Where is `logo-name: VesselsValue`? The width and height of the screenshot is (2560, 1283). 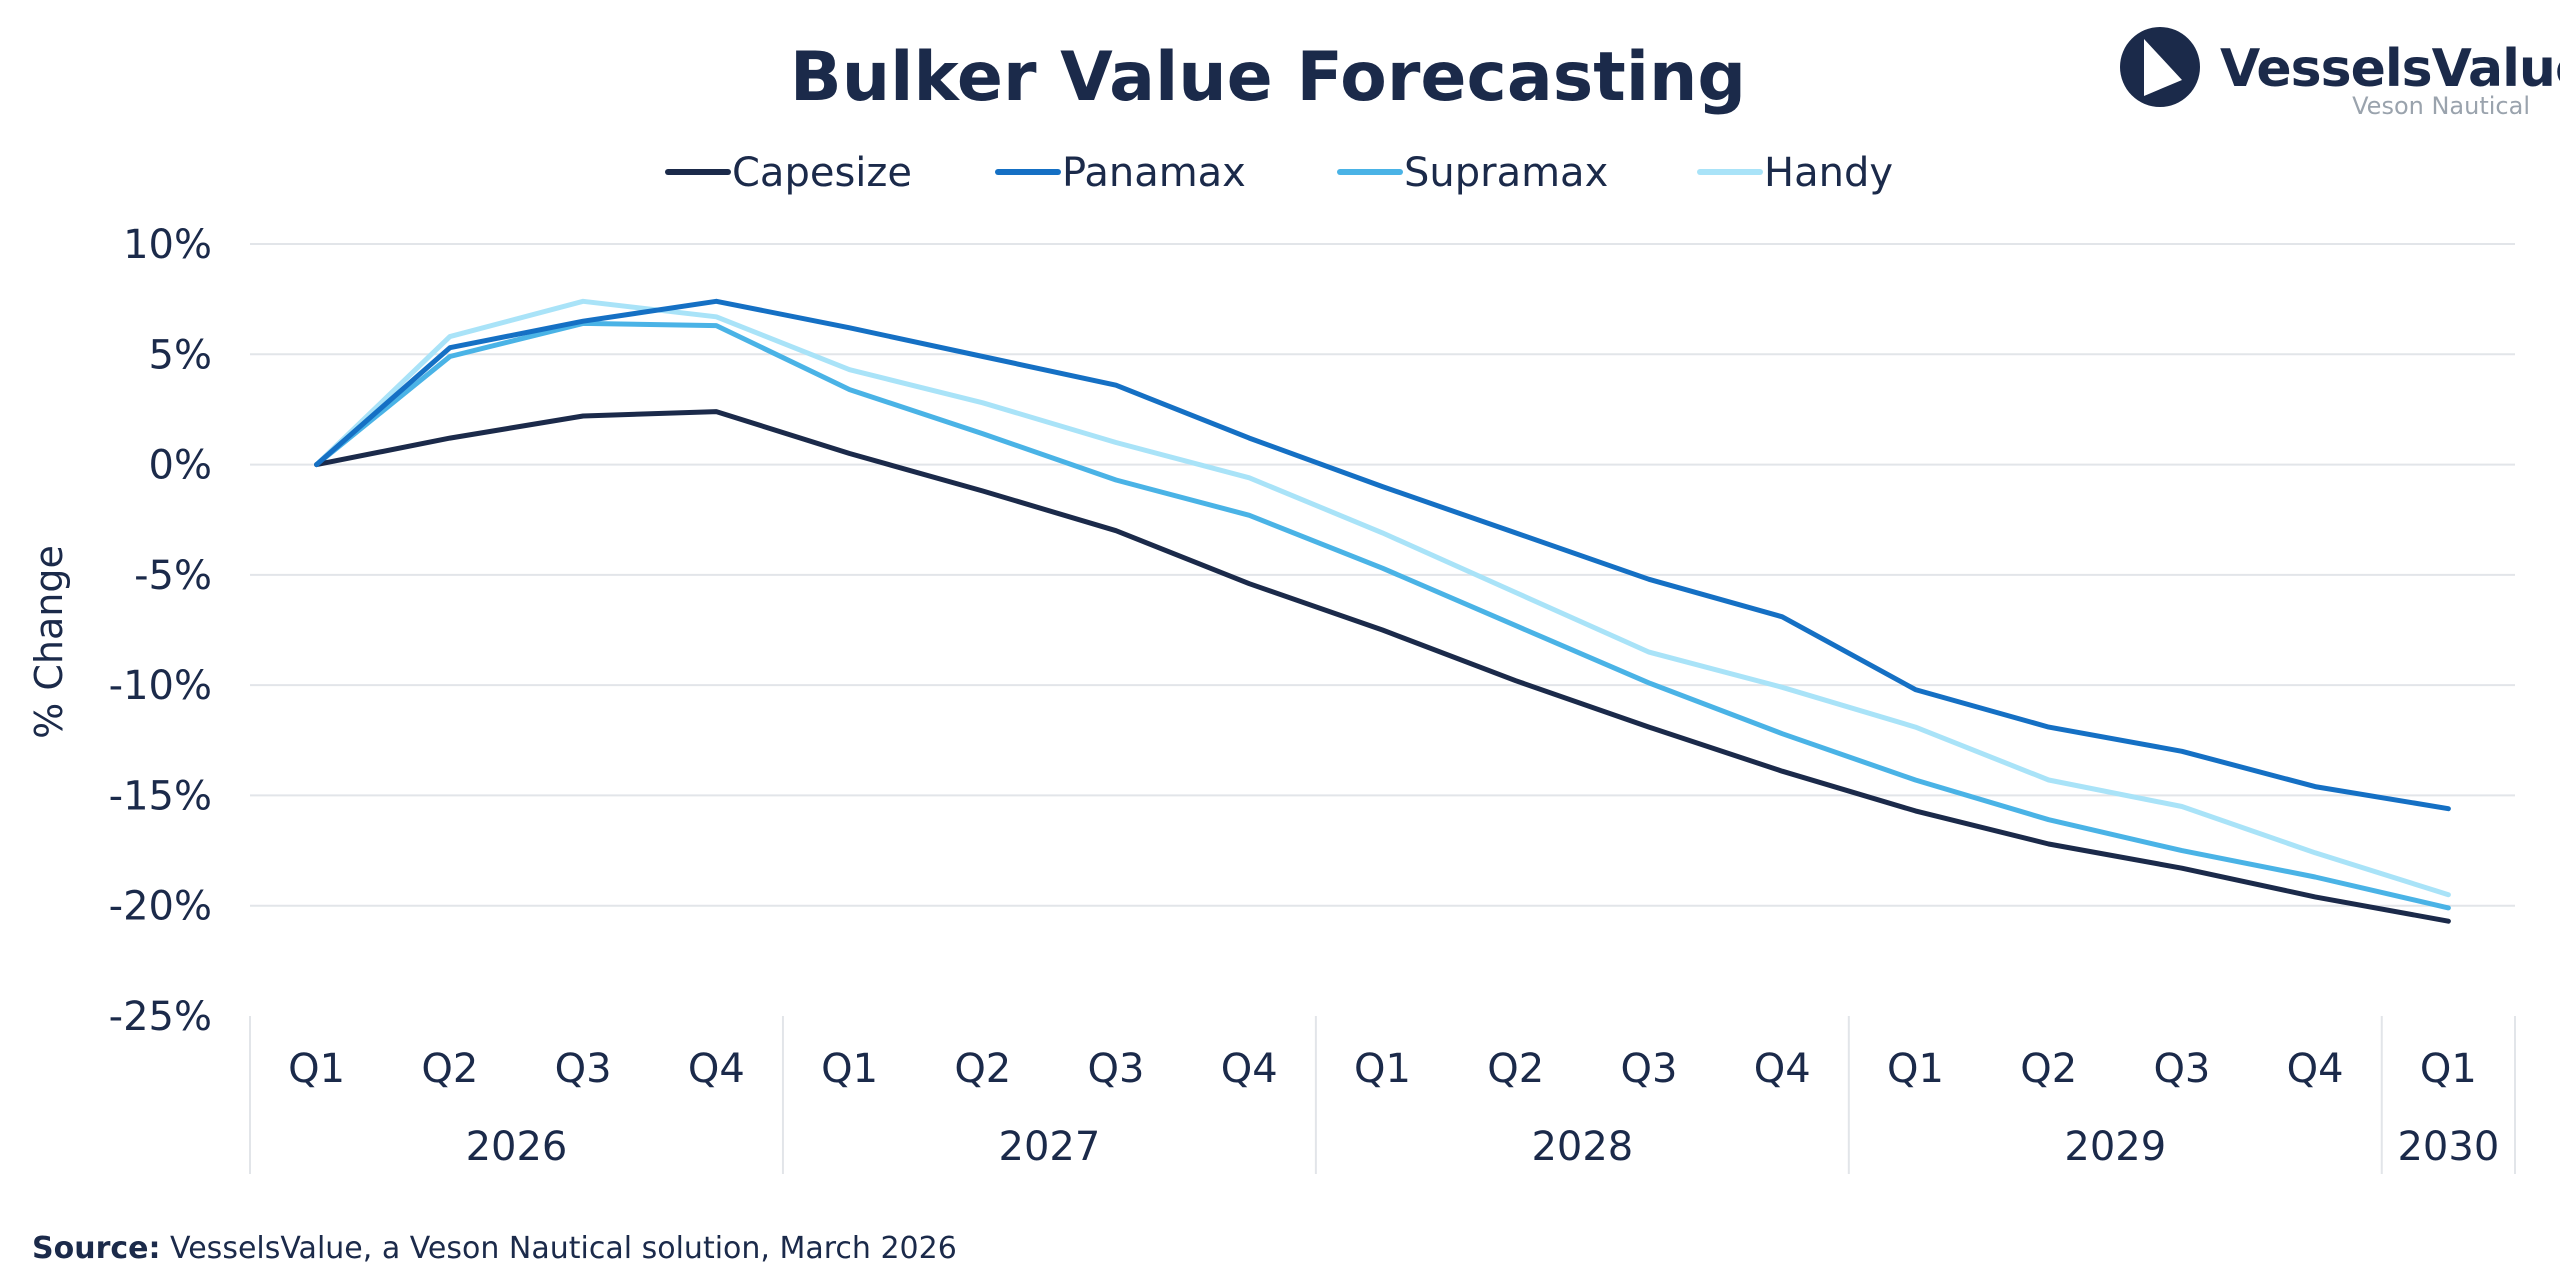 logo-name: VesselsValue is located at coordinates (2390, 69).